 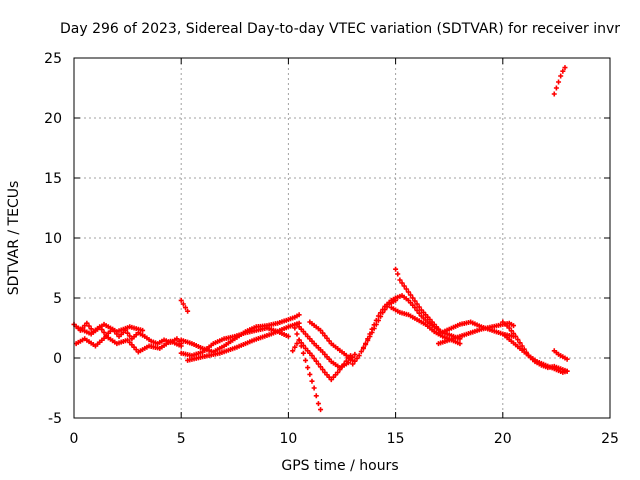 I want to click on y-tick-label: 20, so click(x=53, y=119).